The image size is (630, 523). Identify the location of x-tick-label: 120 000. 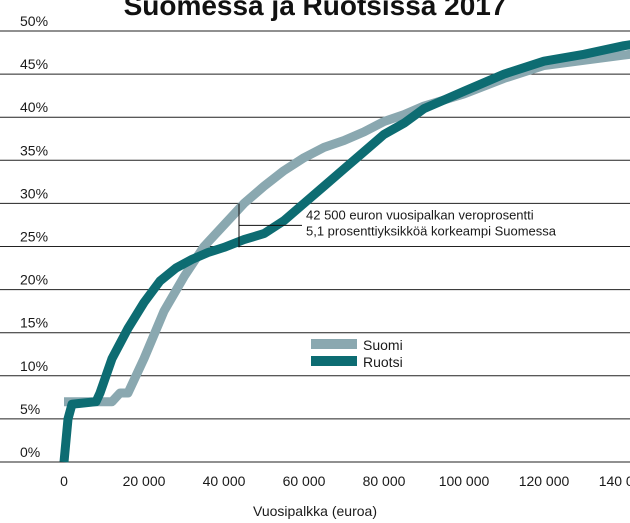
(544, 481).